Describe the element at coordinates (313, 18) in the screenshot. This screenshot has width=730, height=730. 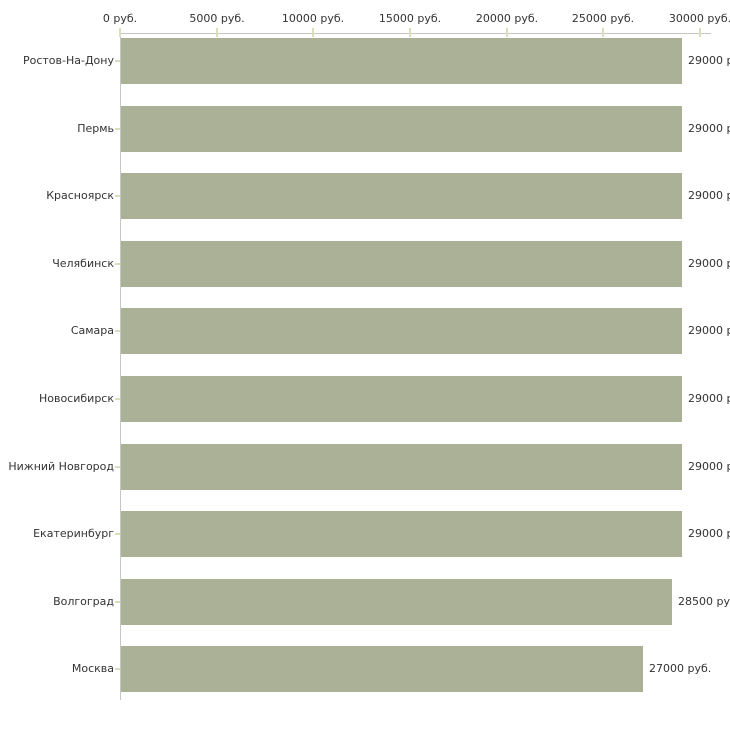
I see `x-axis-tick-label: 10000 руб.` at that location.